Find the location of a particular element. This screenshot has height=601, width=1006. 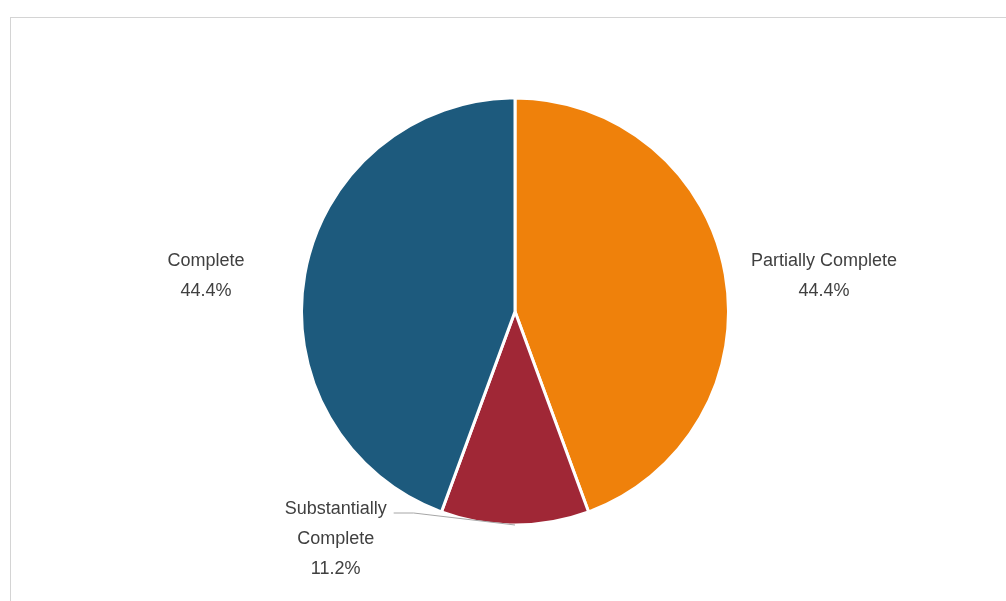

slice-label: Substantially Complete is located at coordinates (335, 522).